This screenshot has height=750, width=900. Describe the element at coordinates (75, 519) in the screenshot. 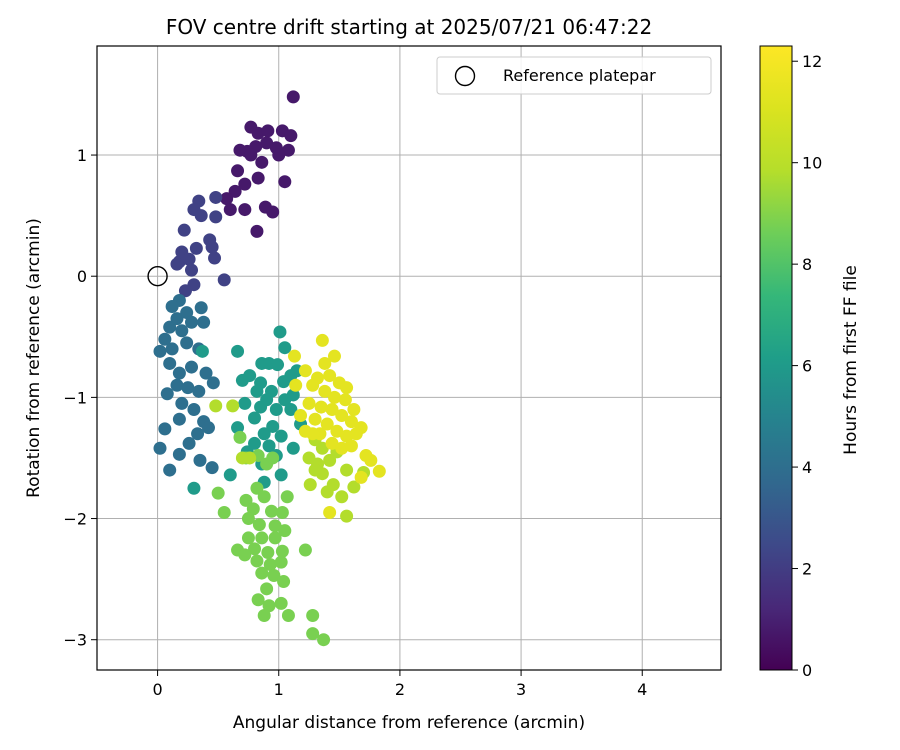

I see `y-tick-label: −2` at that location.